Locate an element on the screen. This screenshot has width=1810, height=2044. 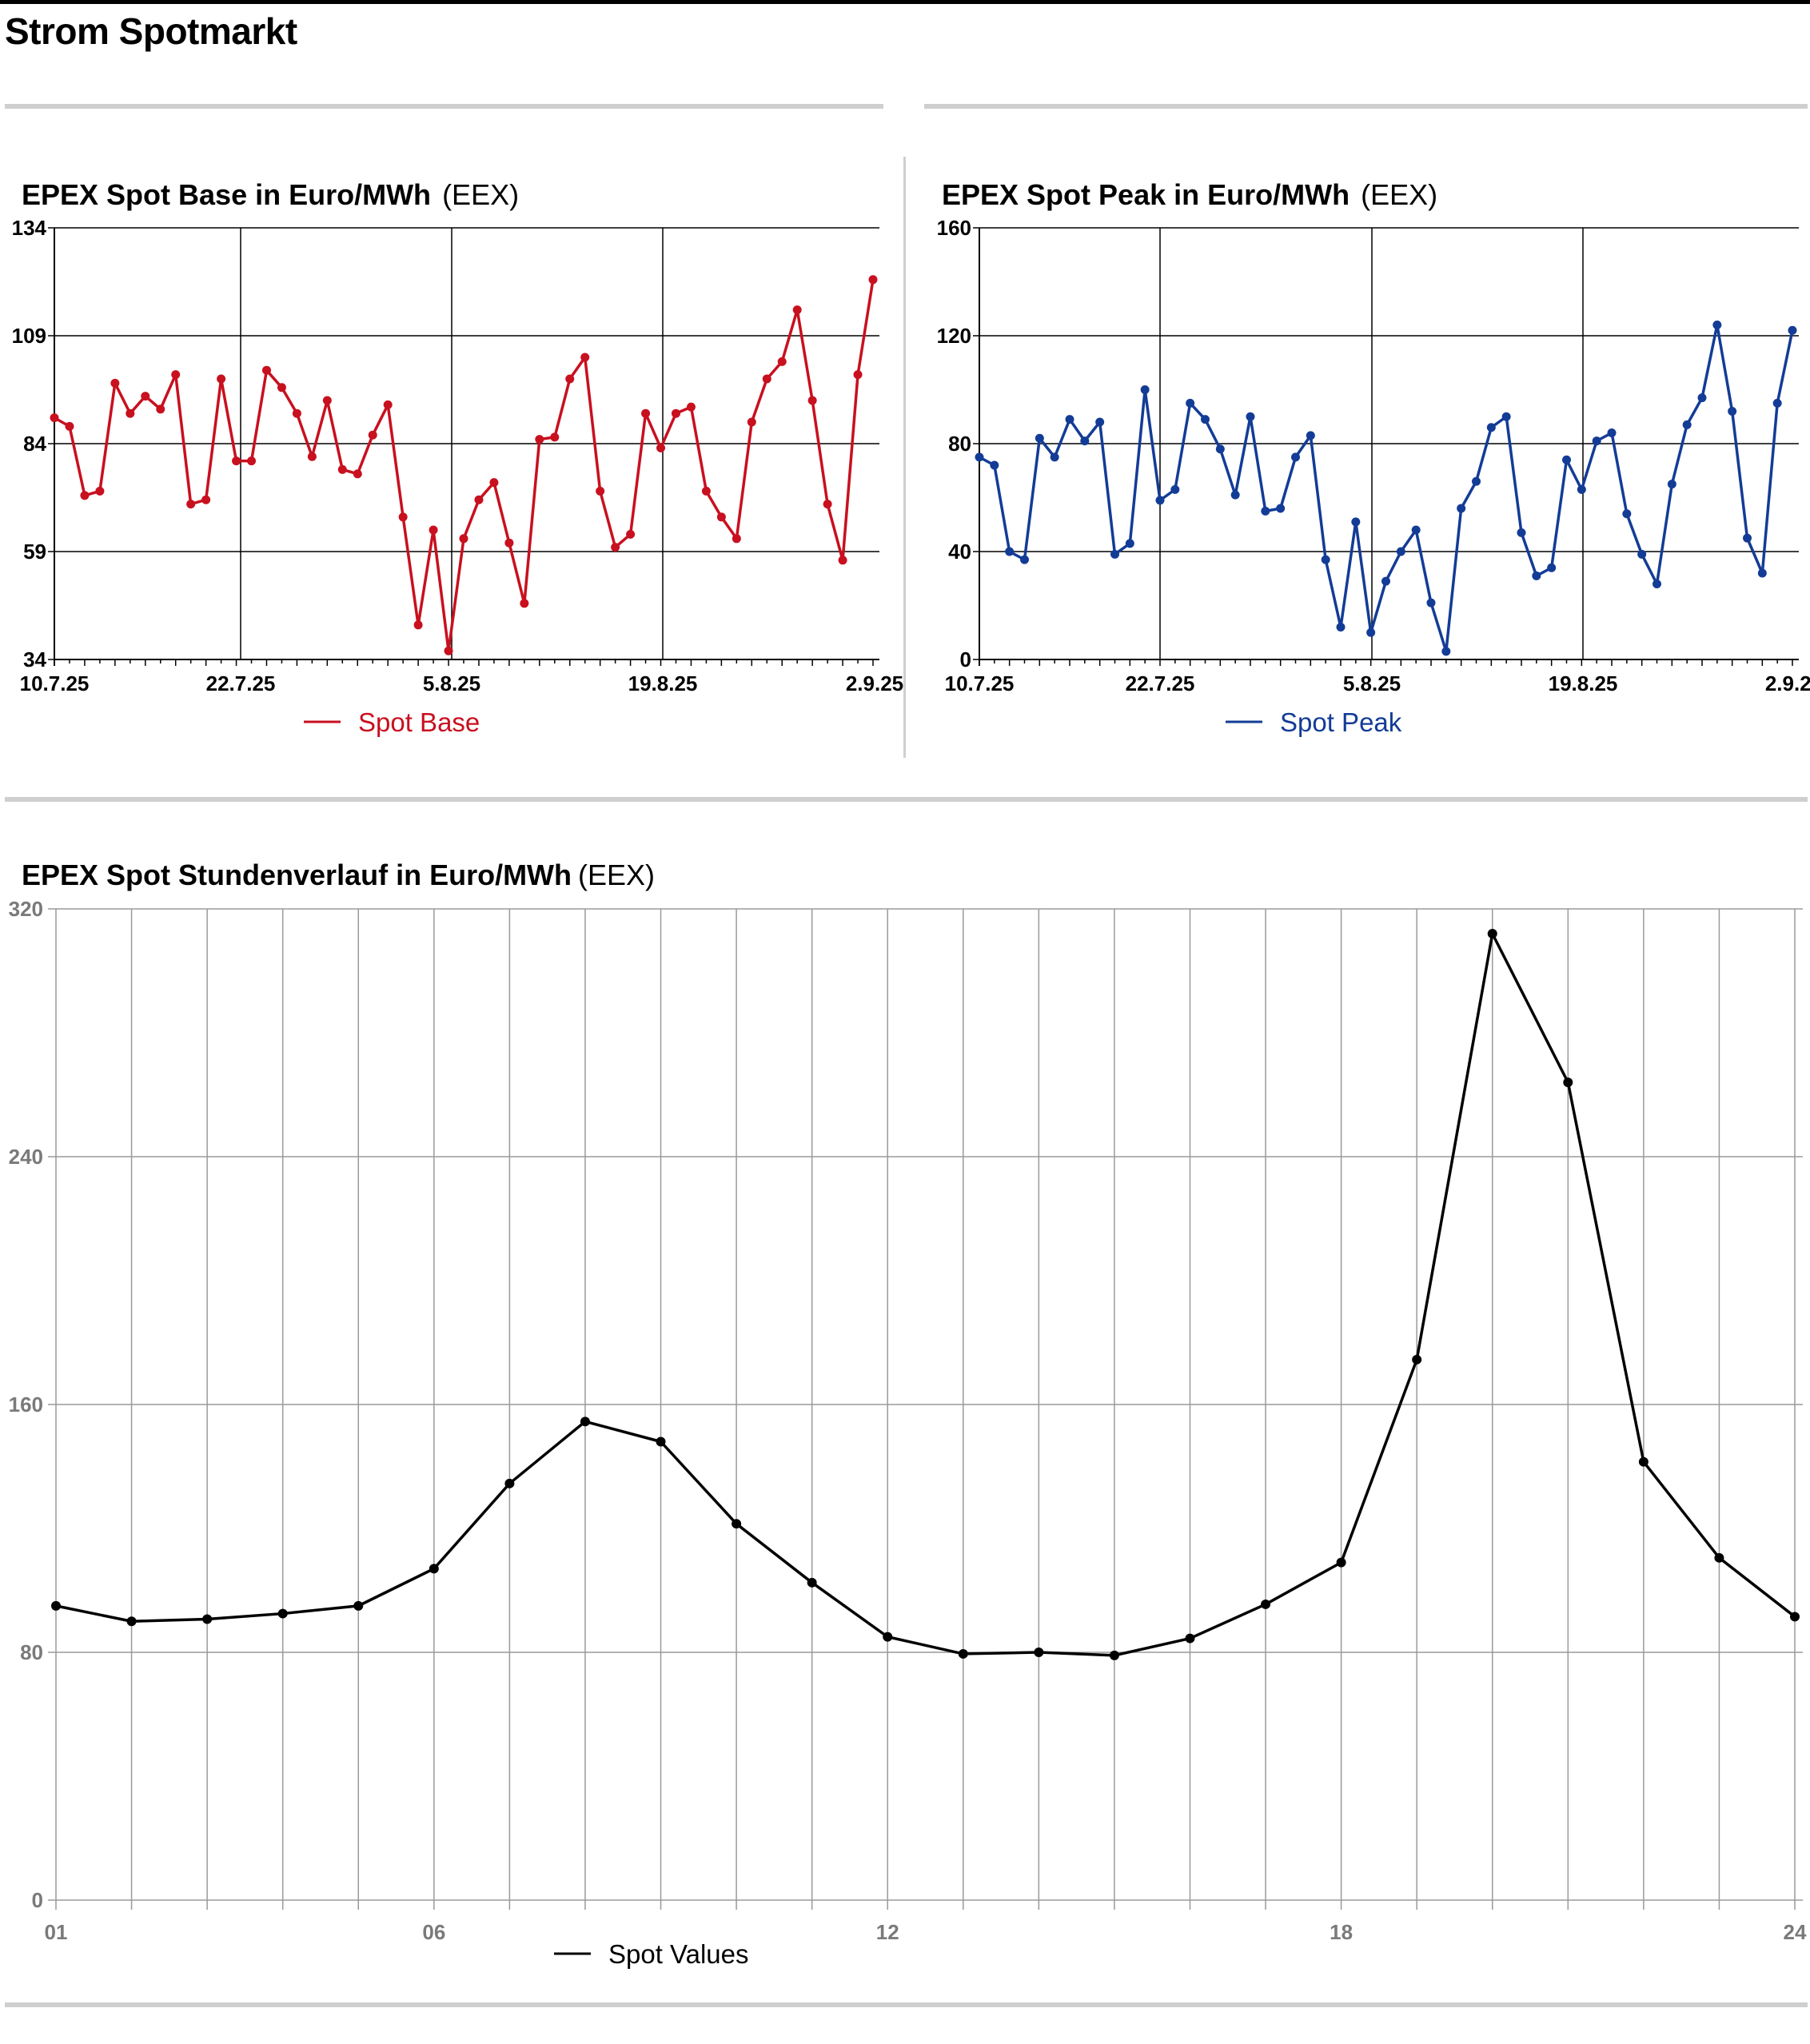
hourly-x-tick-label: 18 is located at coordinates (1341, 1932).